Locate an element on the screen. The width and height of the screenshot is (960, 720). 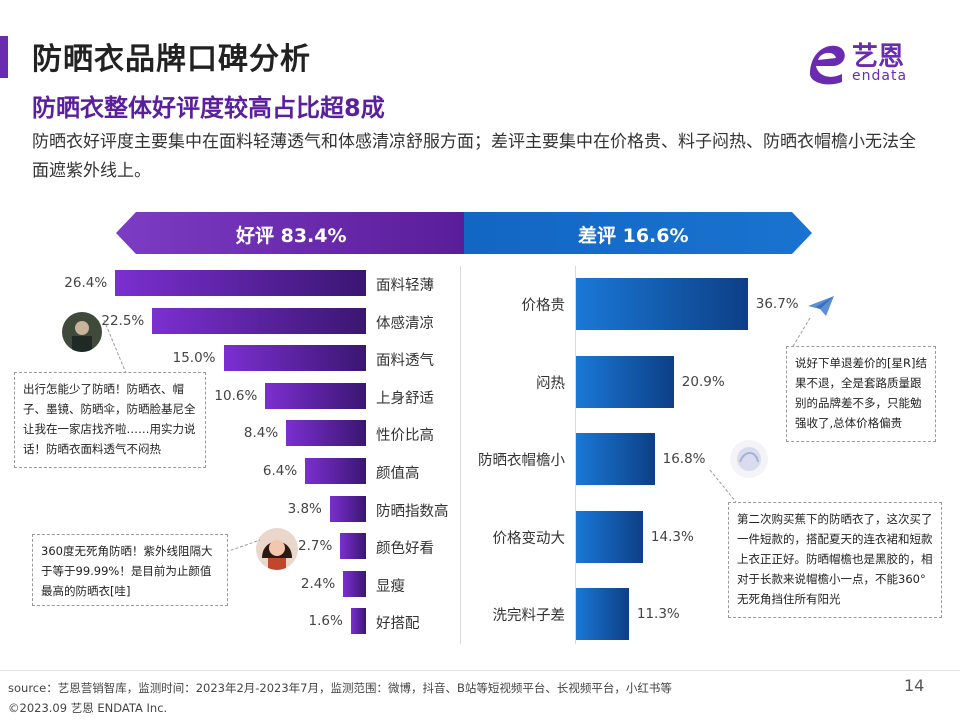
good-value-label-2: 15.0% is located at coordinates (194, 358).